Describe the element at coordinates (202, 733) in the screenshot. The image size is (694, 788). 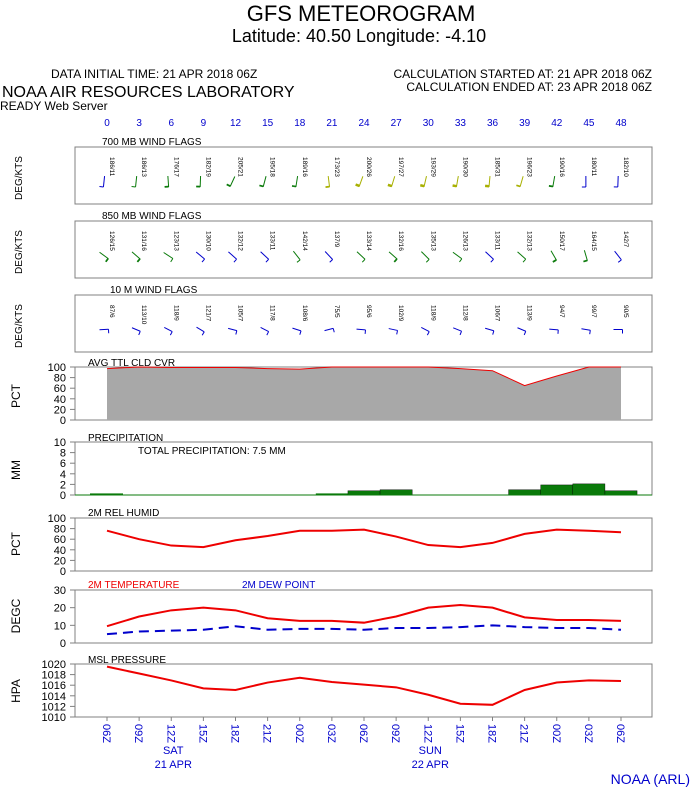
I see `x-tick-label: 15Z` at that location.